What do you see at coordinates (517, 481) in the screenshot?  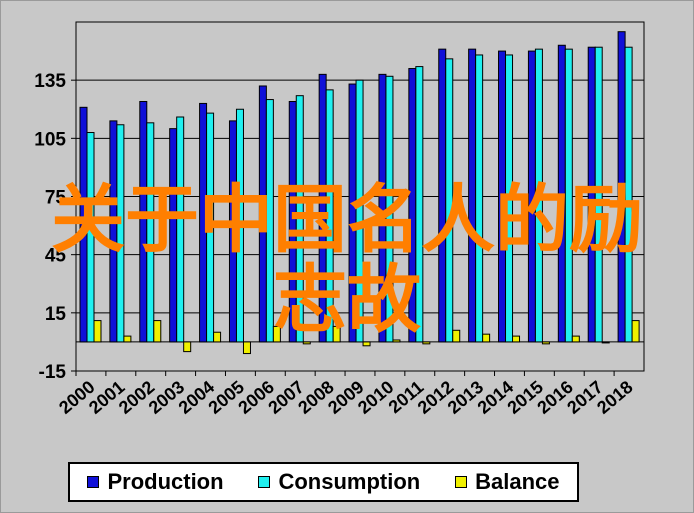 I see `legend-label-balance: Balance` at bounding box center [517, 481].